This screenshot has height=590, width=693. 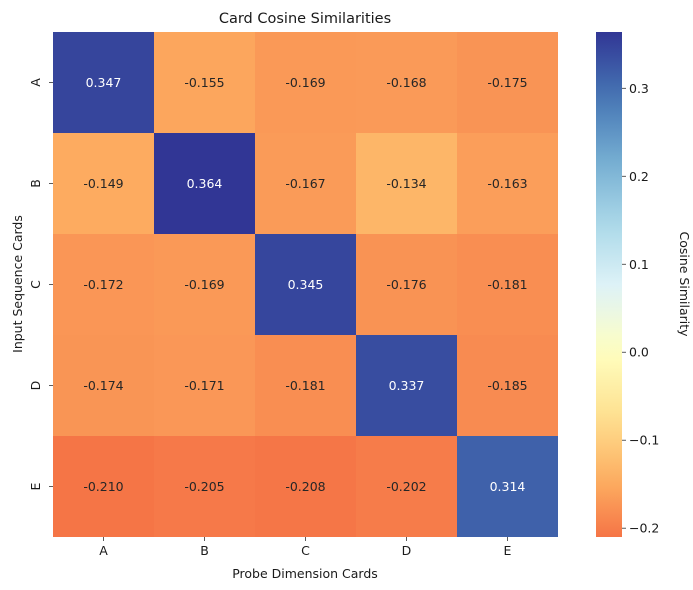 I want to click on heatmap-cell-E-D, so click(x=406, y=486).